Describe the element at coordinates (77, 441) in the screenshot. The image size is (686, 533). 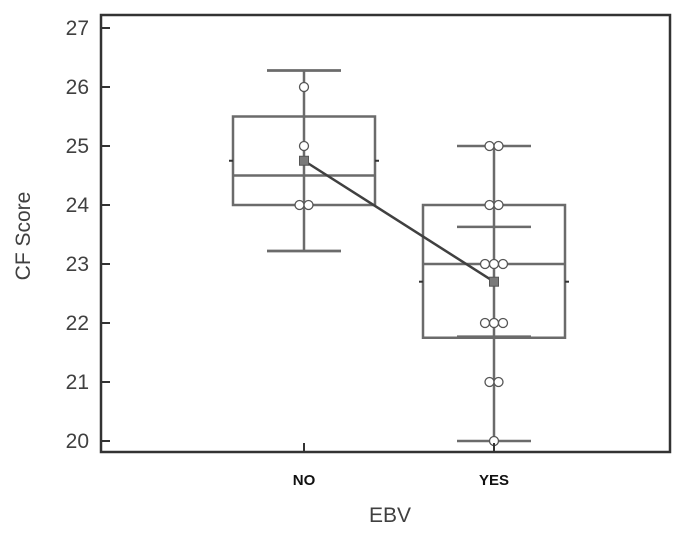
I see `y-tick-label: 20` at that location.